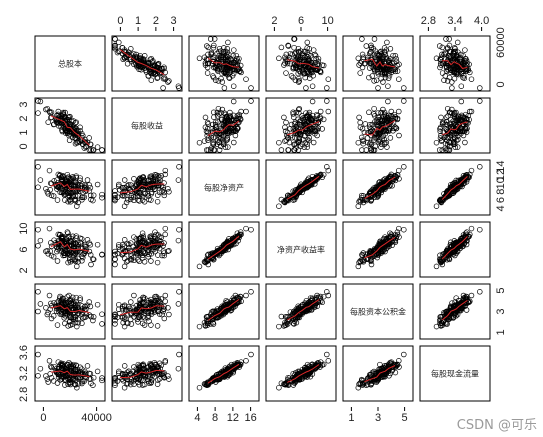 This screenshot has width=543, height=437. I want to click on tick-label-right-nav-6: 14, so click(501, 166).